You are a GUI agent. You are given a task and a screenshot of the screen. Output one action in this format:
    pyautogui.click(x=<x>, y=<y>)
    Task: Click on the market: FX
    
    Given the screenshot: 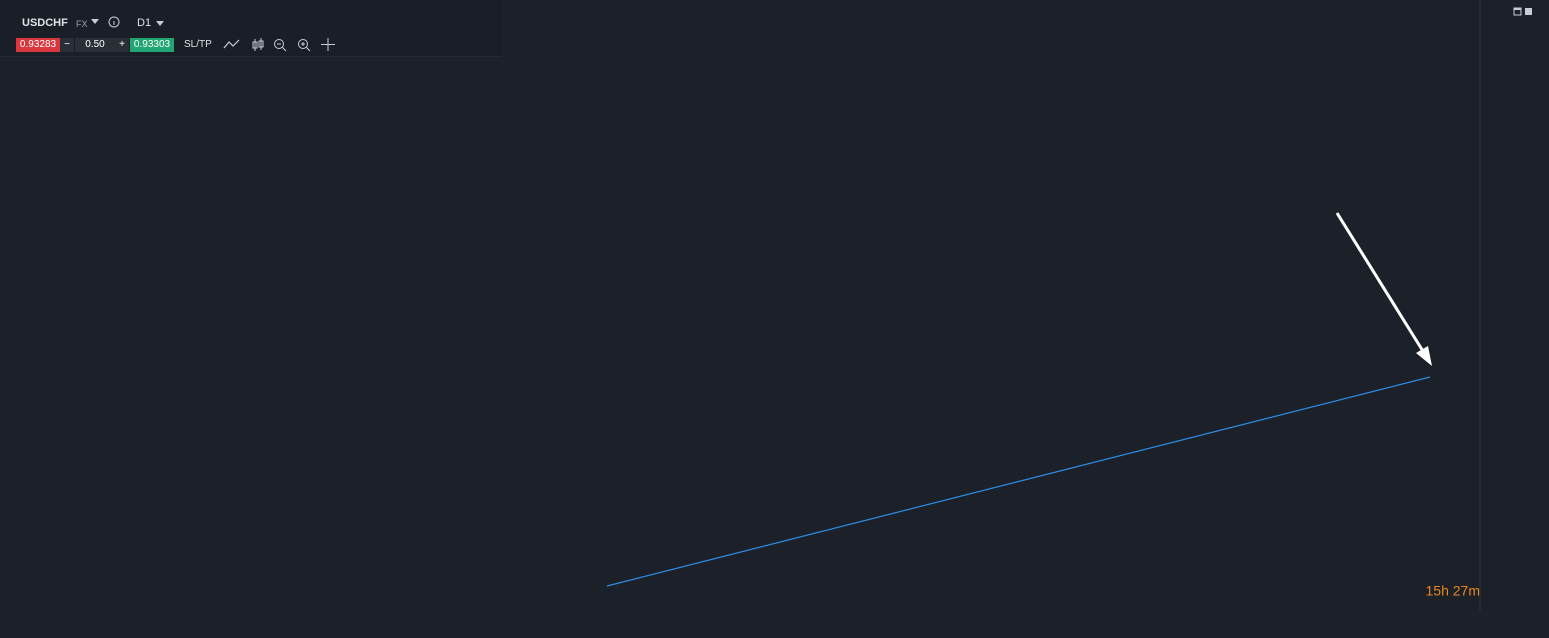 What is the action you would take?
    pyautogui.click(x=82, y=24)
    